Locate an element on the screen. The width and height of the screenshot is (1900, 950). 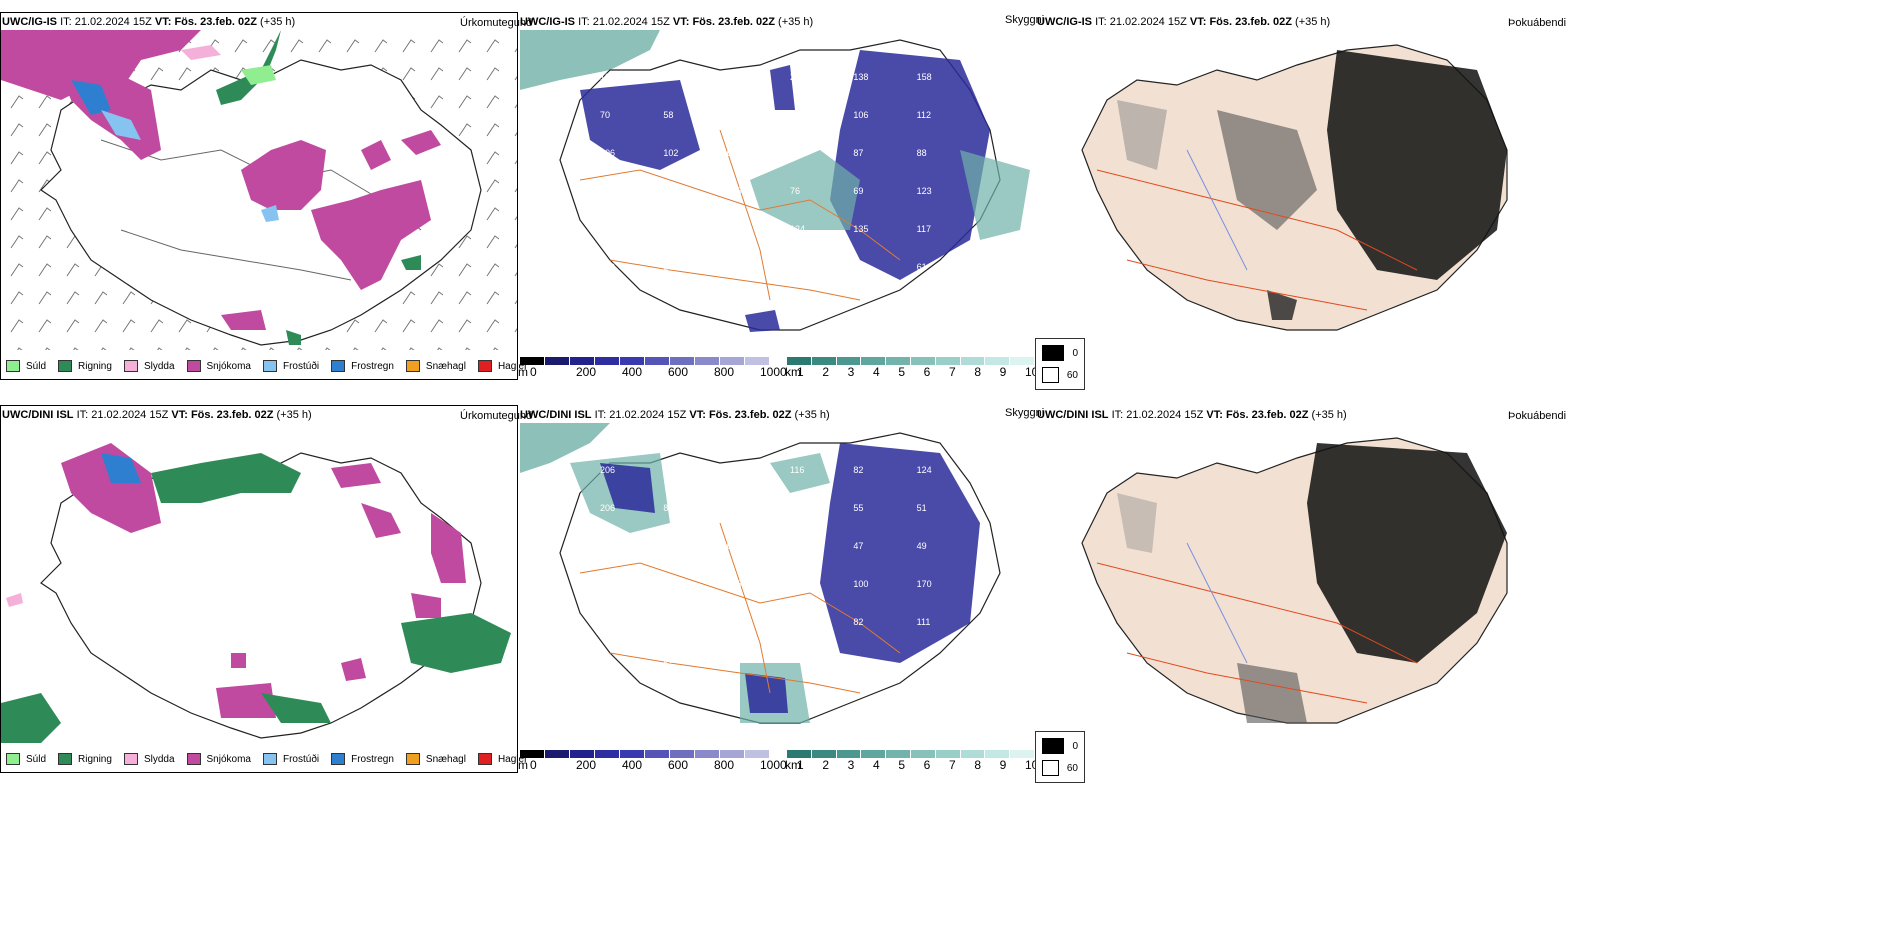
colorbar-tick: 800 is located at coordinates (724, 372).